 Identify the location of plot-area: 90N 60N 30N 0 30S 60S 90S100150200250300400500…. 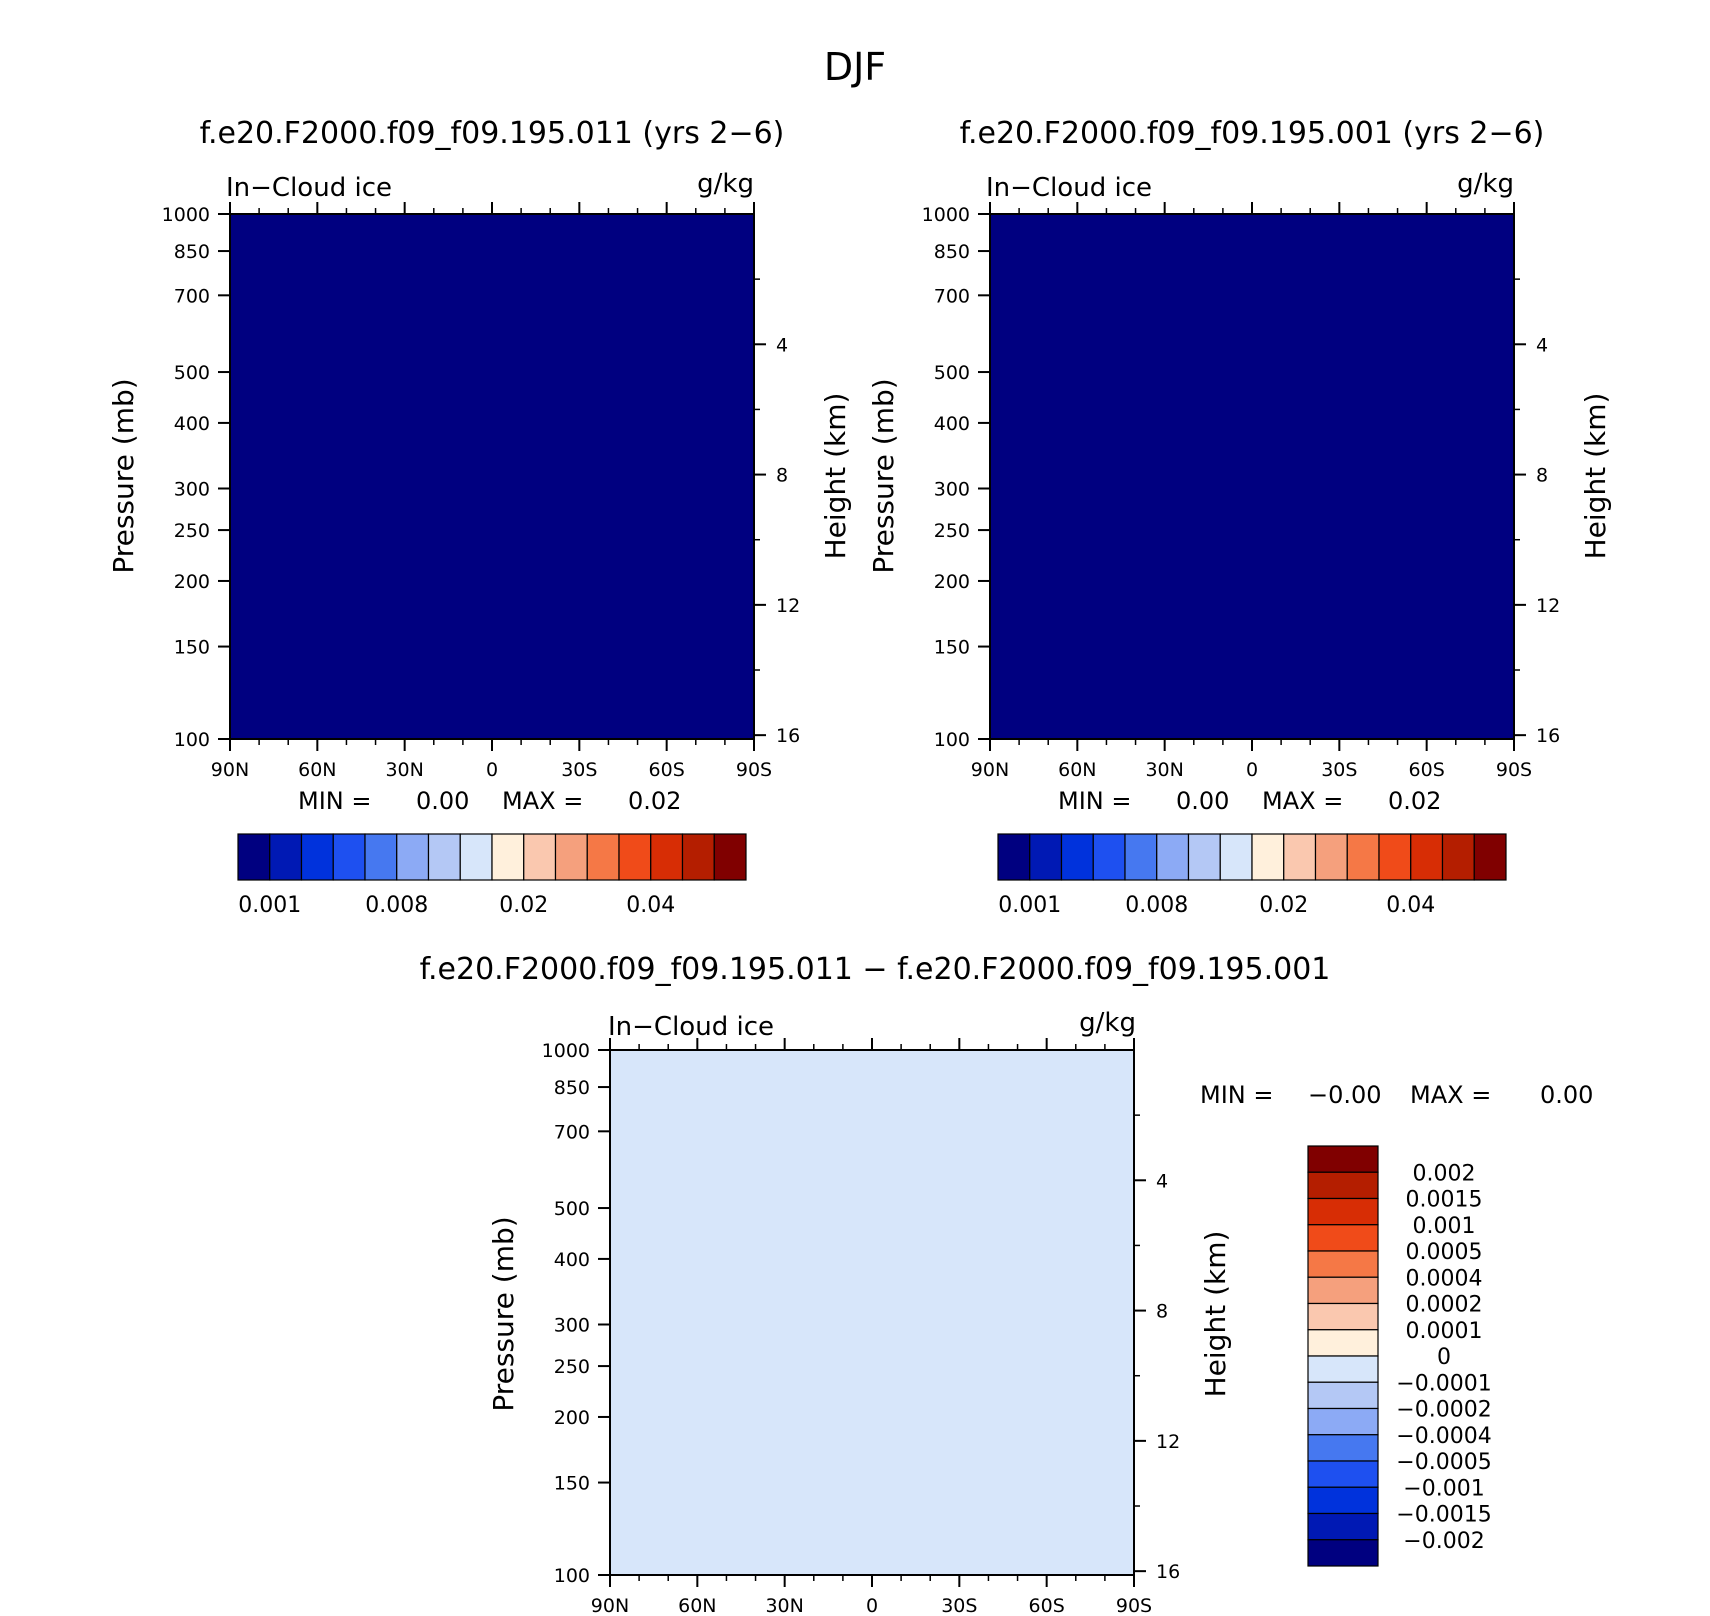
(1241, 491).